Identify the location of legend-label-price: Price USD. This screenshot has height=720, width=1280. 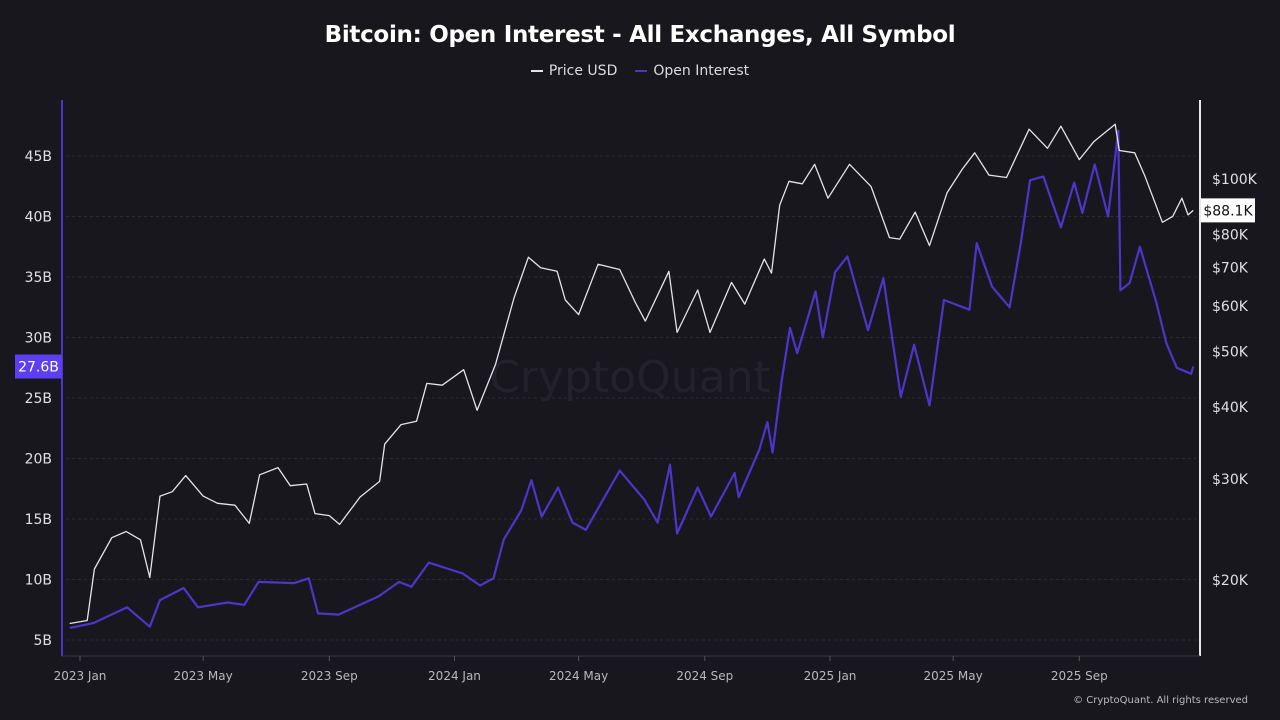
(583, 71).